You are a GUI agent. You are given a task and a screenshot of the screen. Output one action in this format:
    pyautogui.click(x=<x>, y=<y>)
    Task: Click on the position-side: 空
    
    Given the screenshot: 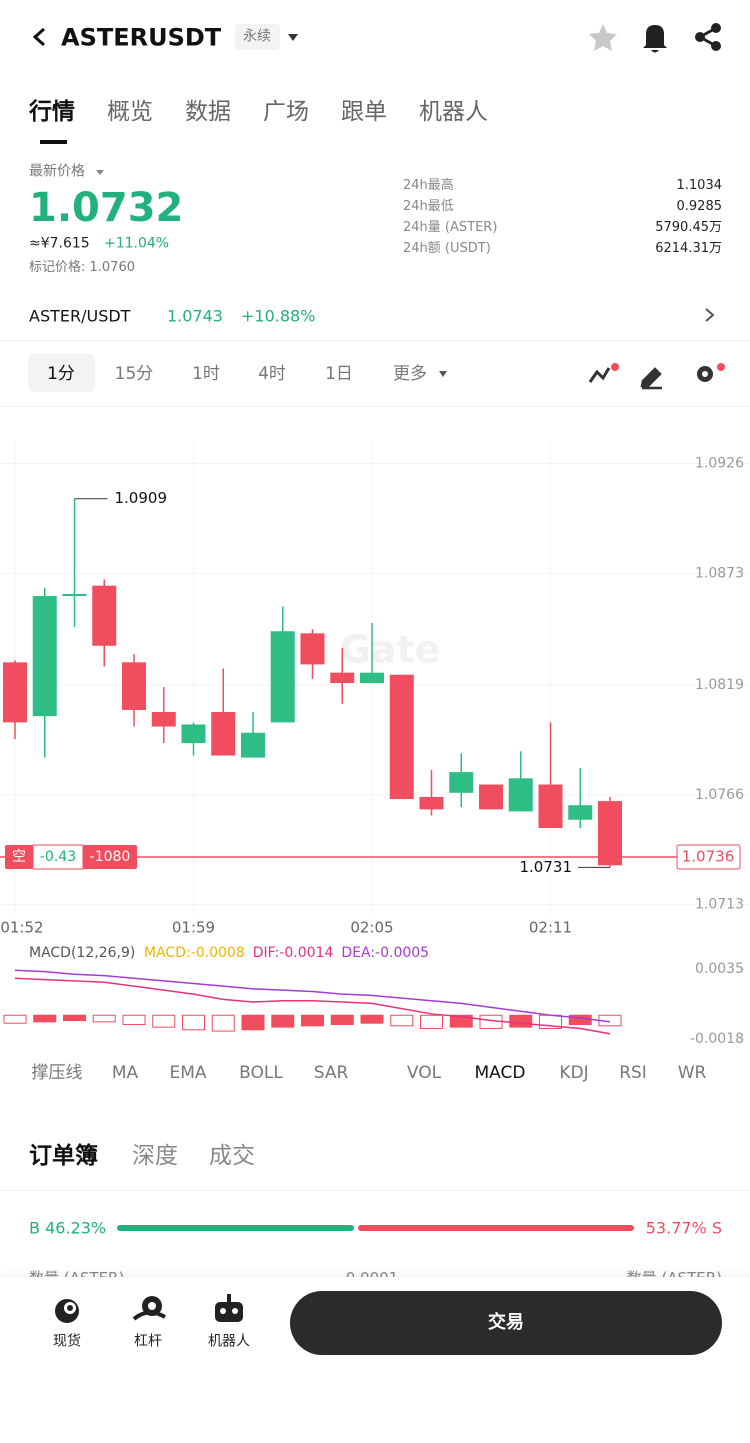 What is the action you would take?
    pyautogui.click(x=19, y=857)
    